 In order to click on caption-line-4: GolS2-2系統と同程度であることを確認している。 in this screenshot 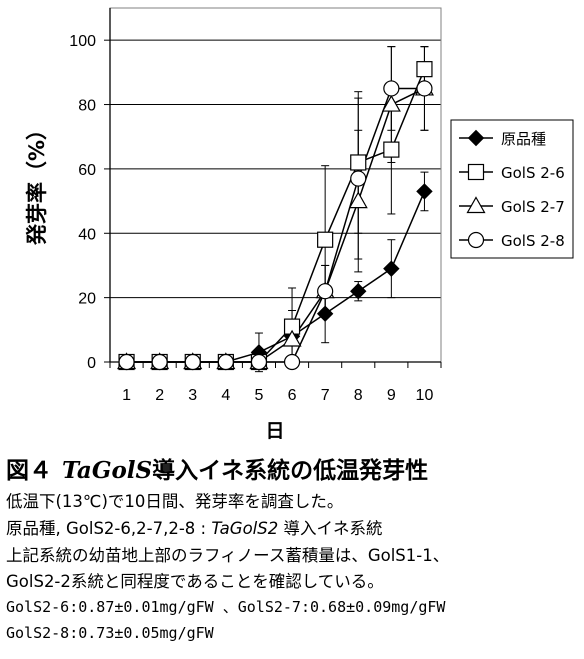, I will do `click(195, 581)`.